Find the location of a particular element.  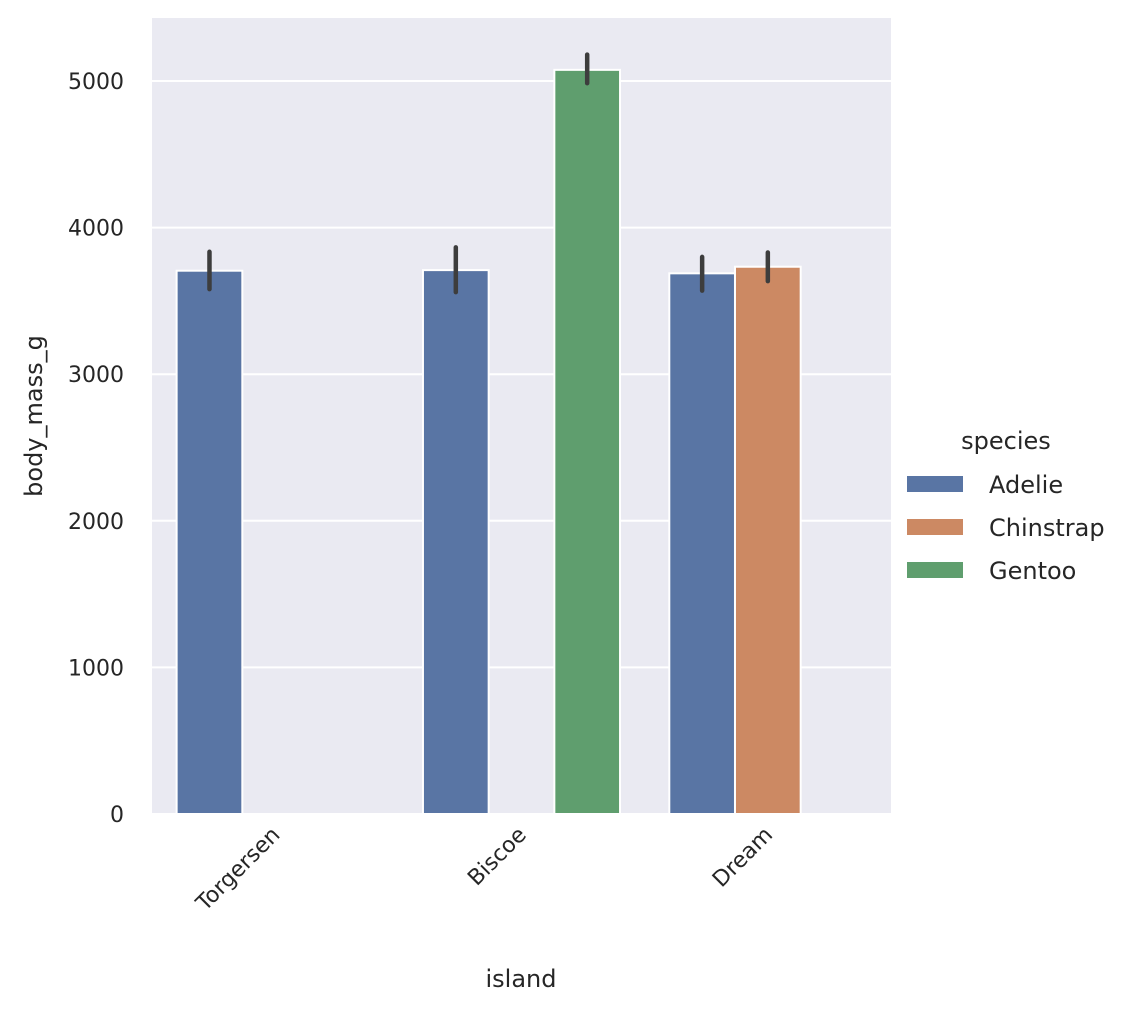

y-tick-label: 3000 is located at coordinates (96, 375).